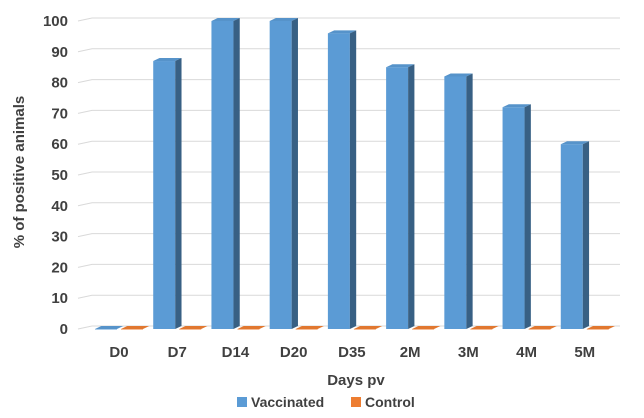 This screenshot has height=418, width=644. I want to click on x-tick-label: D14, so click(236, 352).